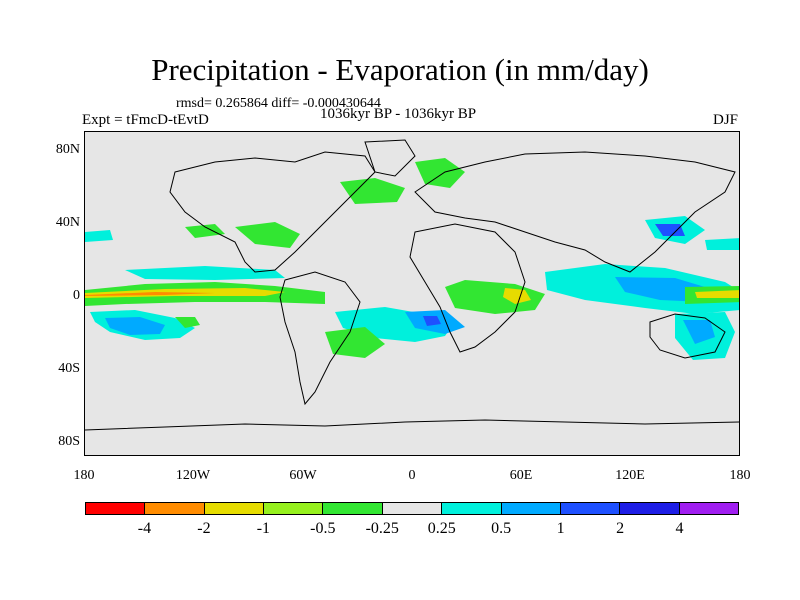 This screenshot has height=600, width=800. I want to click on stats-text: rmsd= 0.265864 diff= -0.000430644, so click(278, 103).